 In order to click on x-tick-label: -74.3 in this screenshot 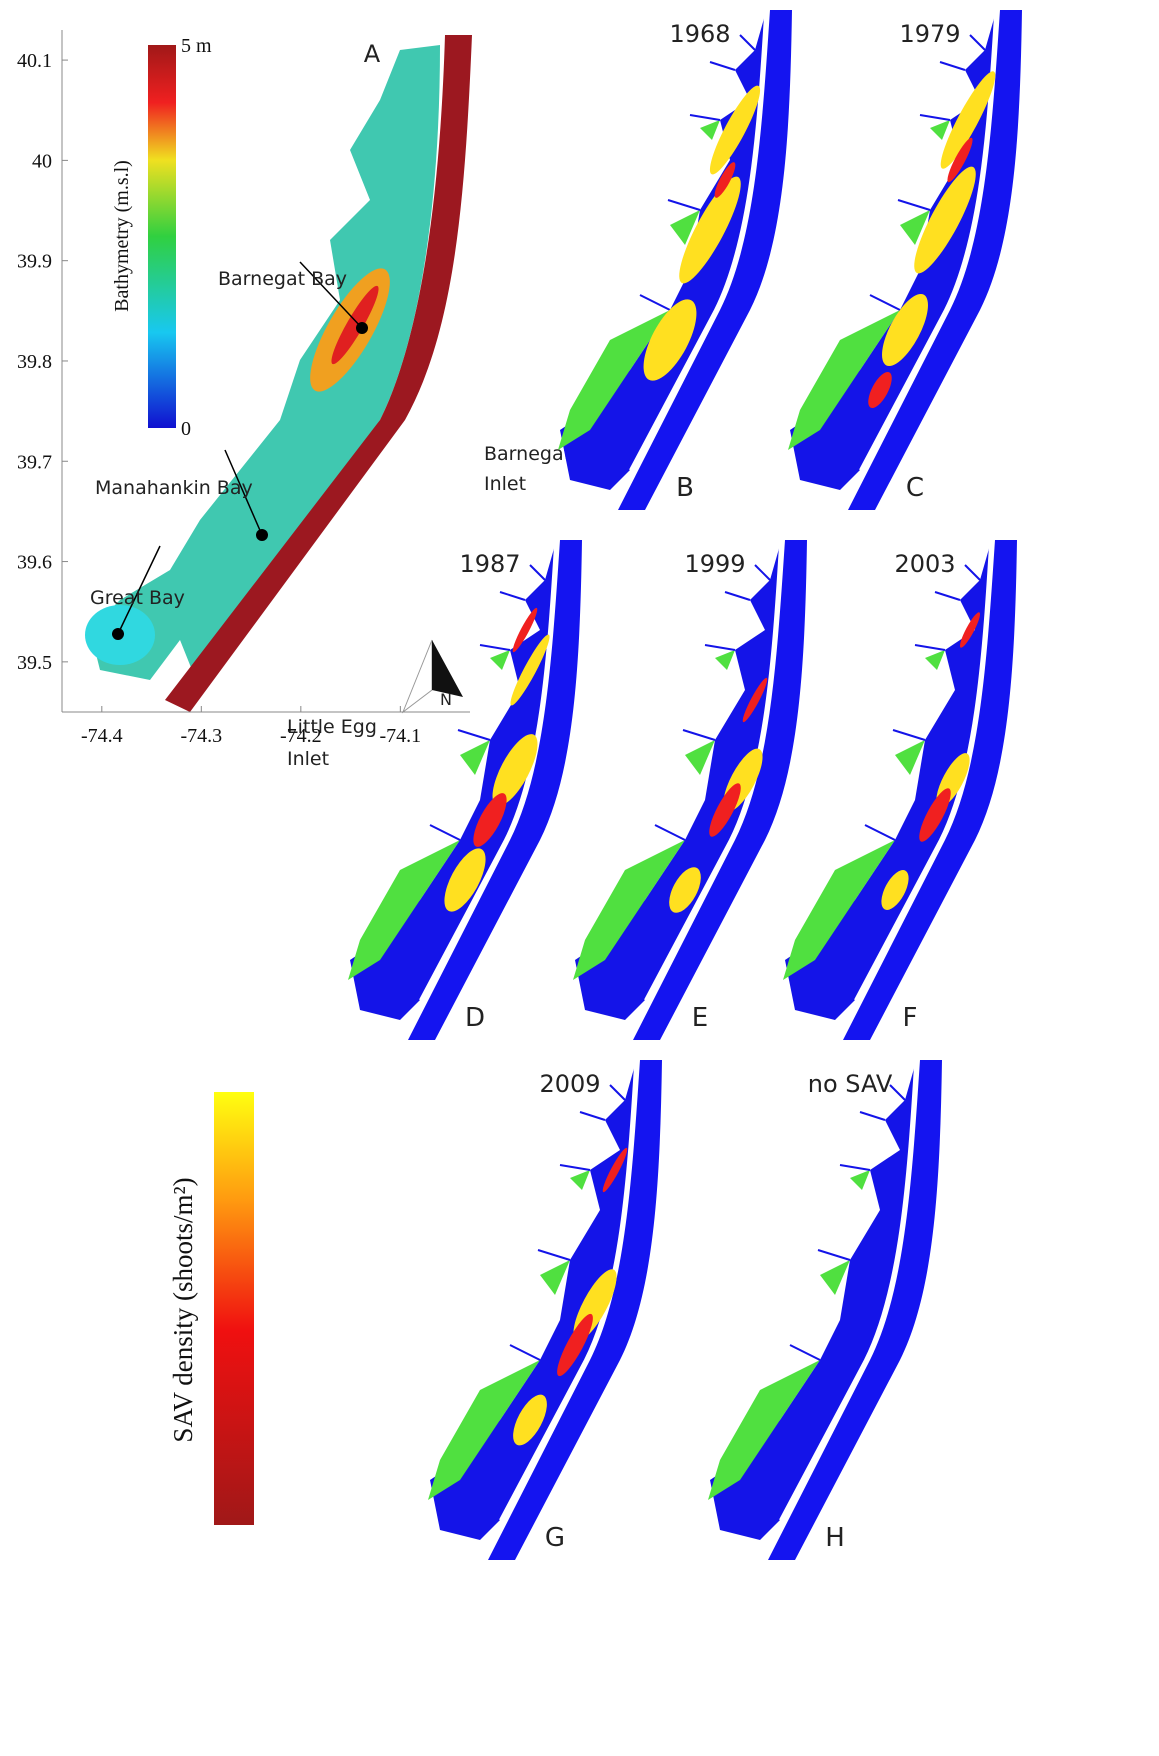, I will do `click(201, 736)`.